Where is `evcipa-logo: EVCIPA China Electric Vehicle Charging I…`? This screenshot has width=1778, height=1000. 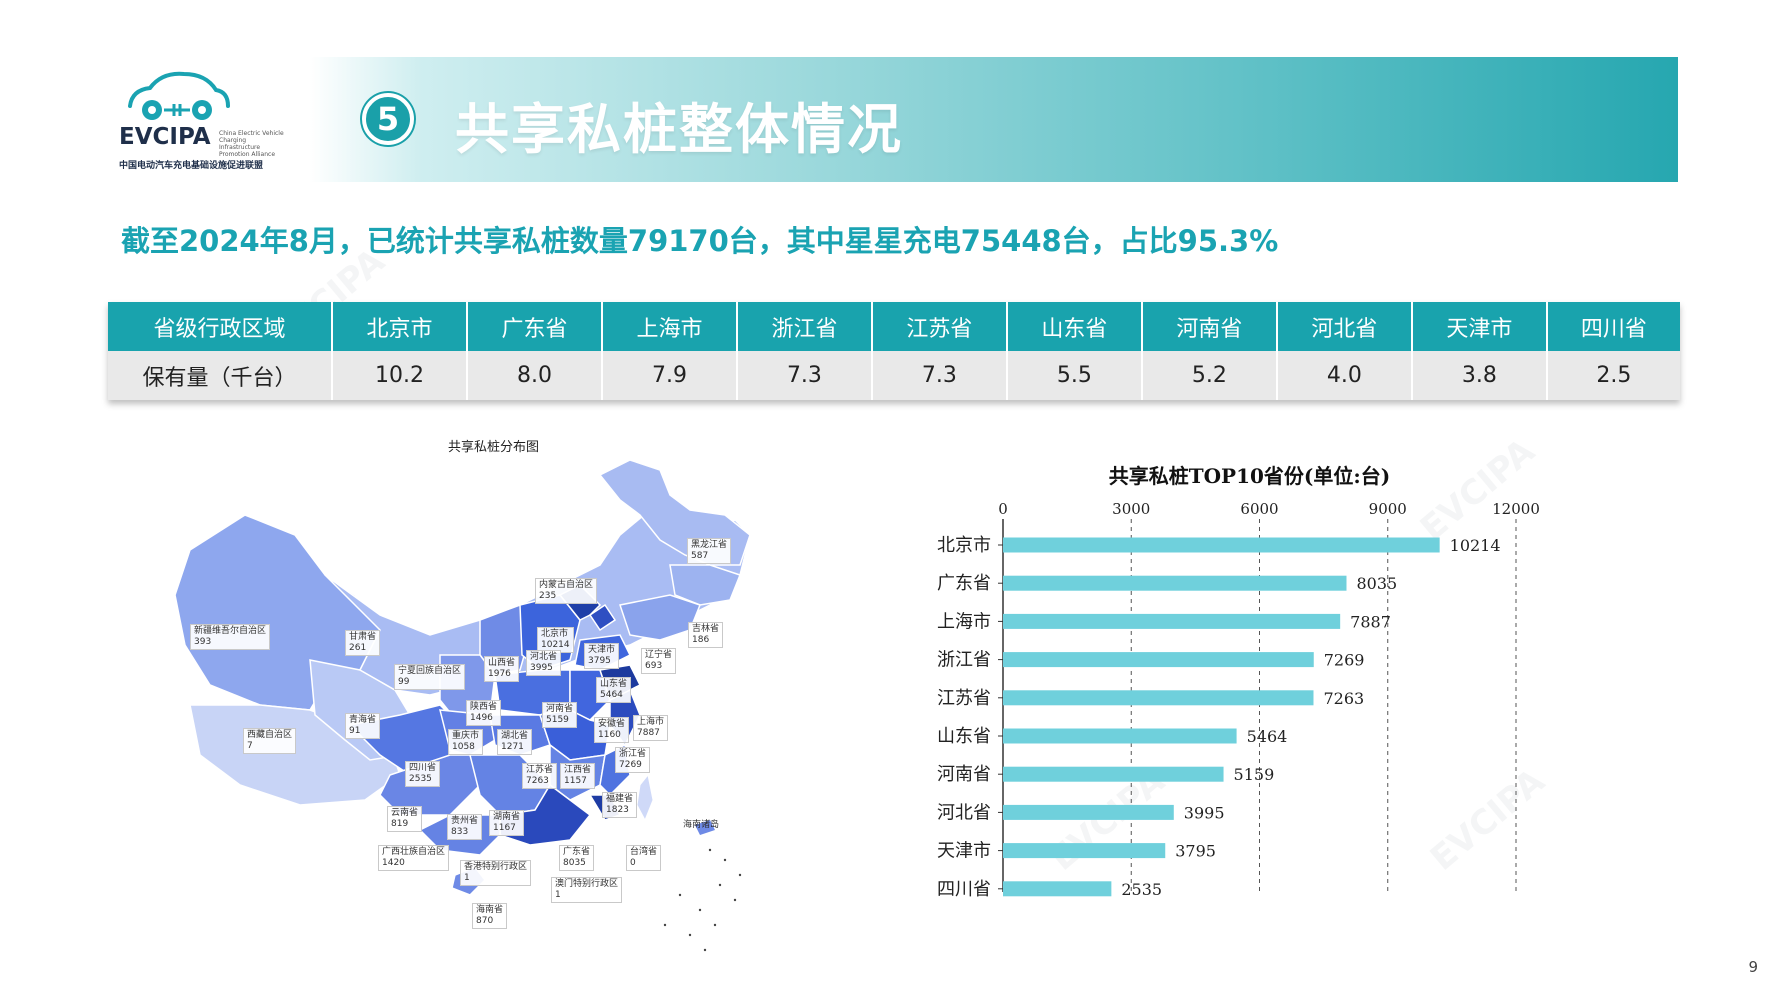 evcipa-logo: EVCIPA China Electric Vehicle Charging I… is located at coordinates (206, 122).